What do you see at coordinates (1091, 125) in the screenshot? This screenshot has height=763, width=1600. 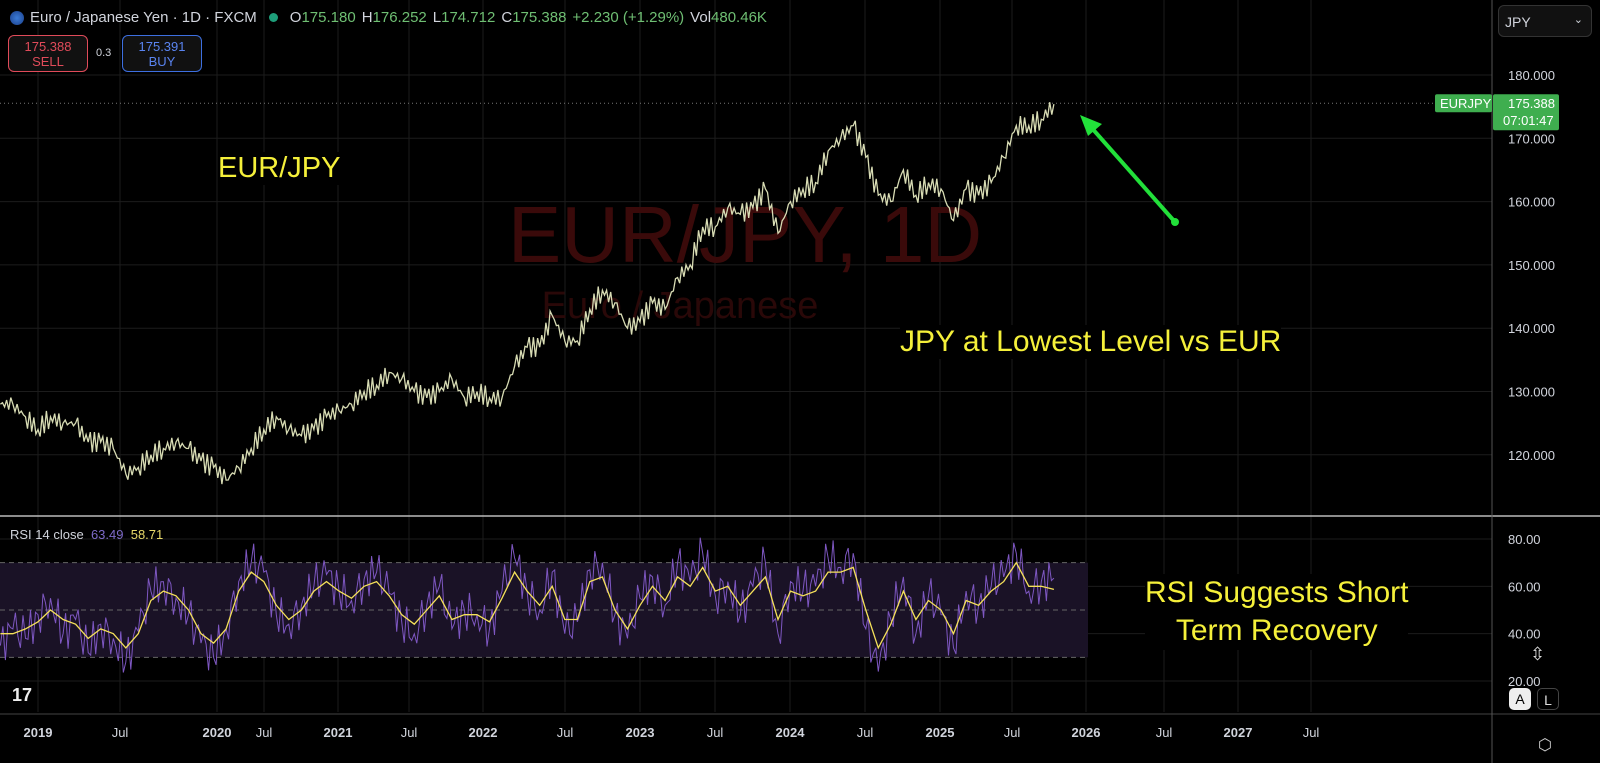 I see `annotation-arrow-head` at bounding box center [1091, 125].